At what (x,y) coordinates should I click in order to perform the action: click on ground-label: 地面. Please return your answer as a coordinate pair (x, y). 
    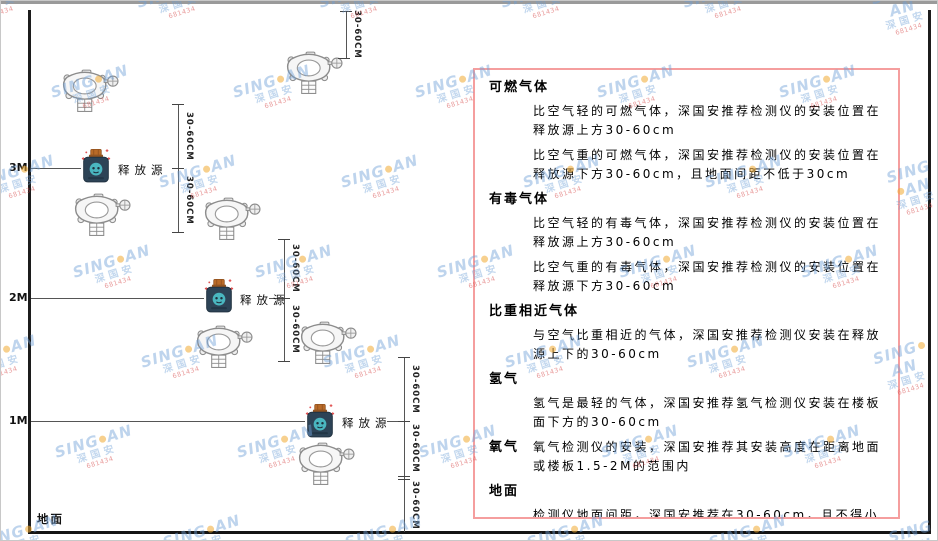
    Looking at the image, I should click on (50, 519).